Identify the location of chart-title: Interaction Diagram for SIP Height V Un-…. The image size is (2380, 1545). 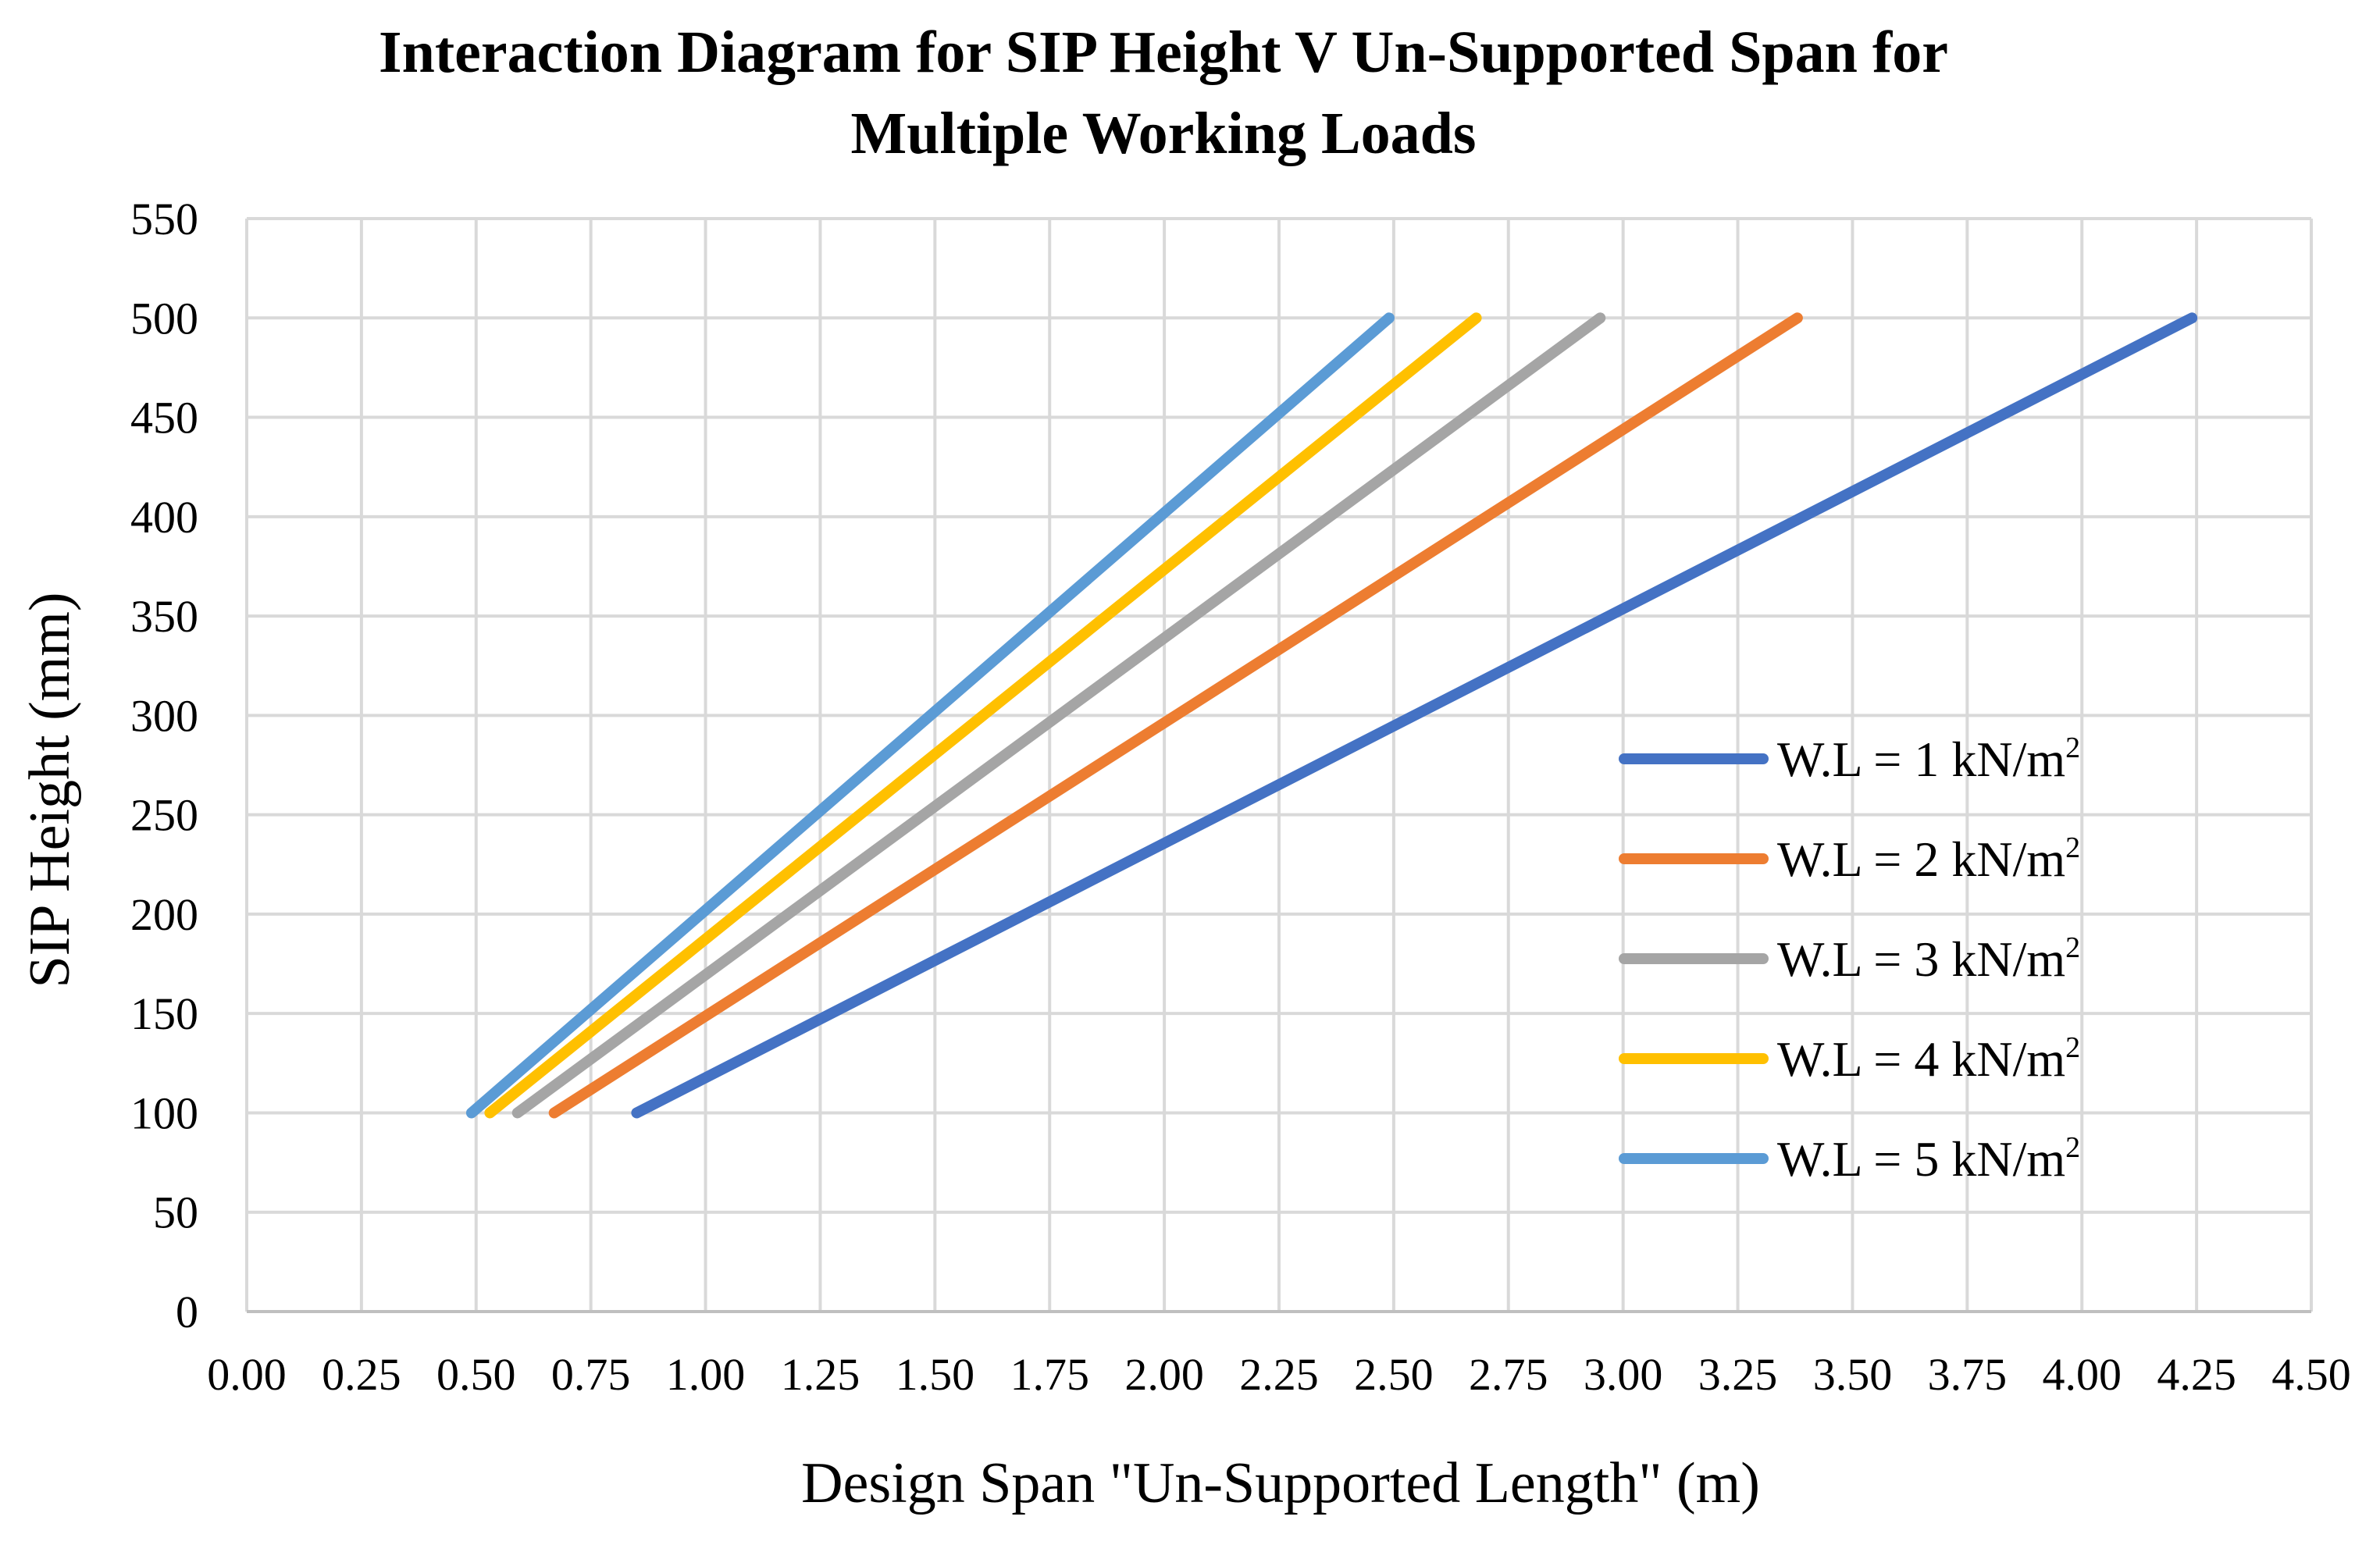
(1163, 93).